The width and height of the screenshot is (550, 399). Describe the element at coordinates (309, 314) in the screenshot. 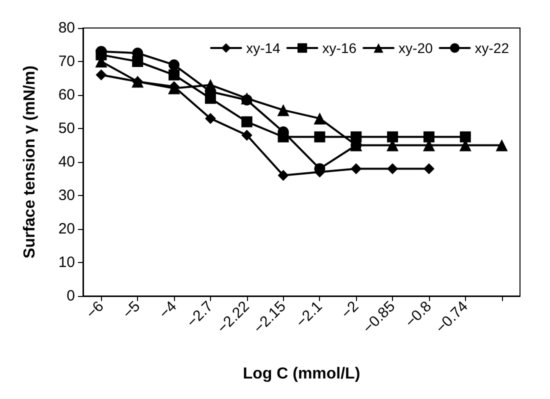

I see `x-tick-label: −2.1` at that location.